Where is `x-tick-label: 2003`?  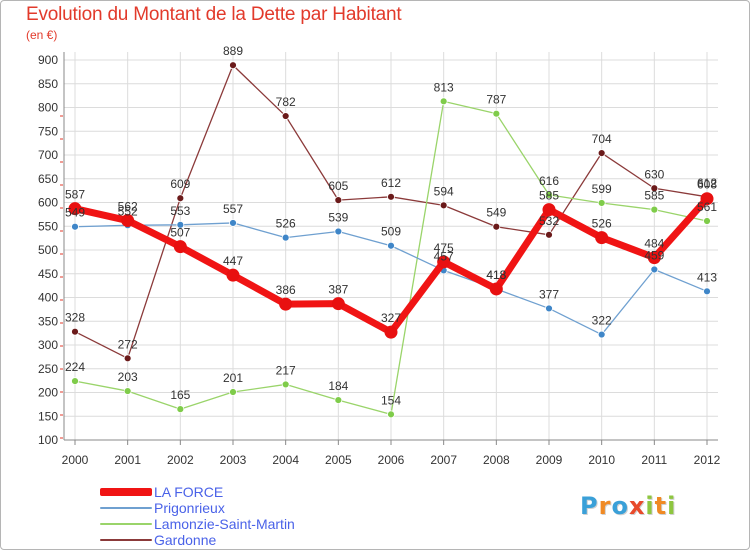
x-tick-label: 2003 is located at coordinates (233, 460).